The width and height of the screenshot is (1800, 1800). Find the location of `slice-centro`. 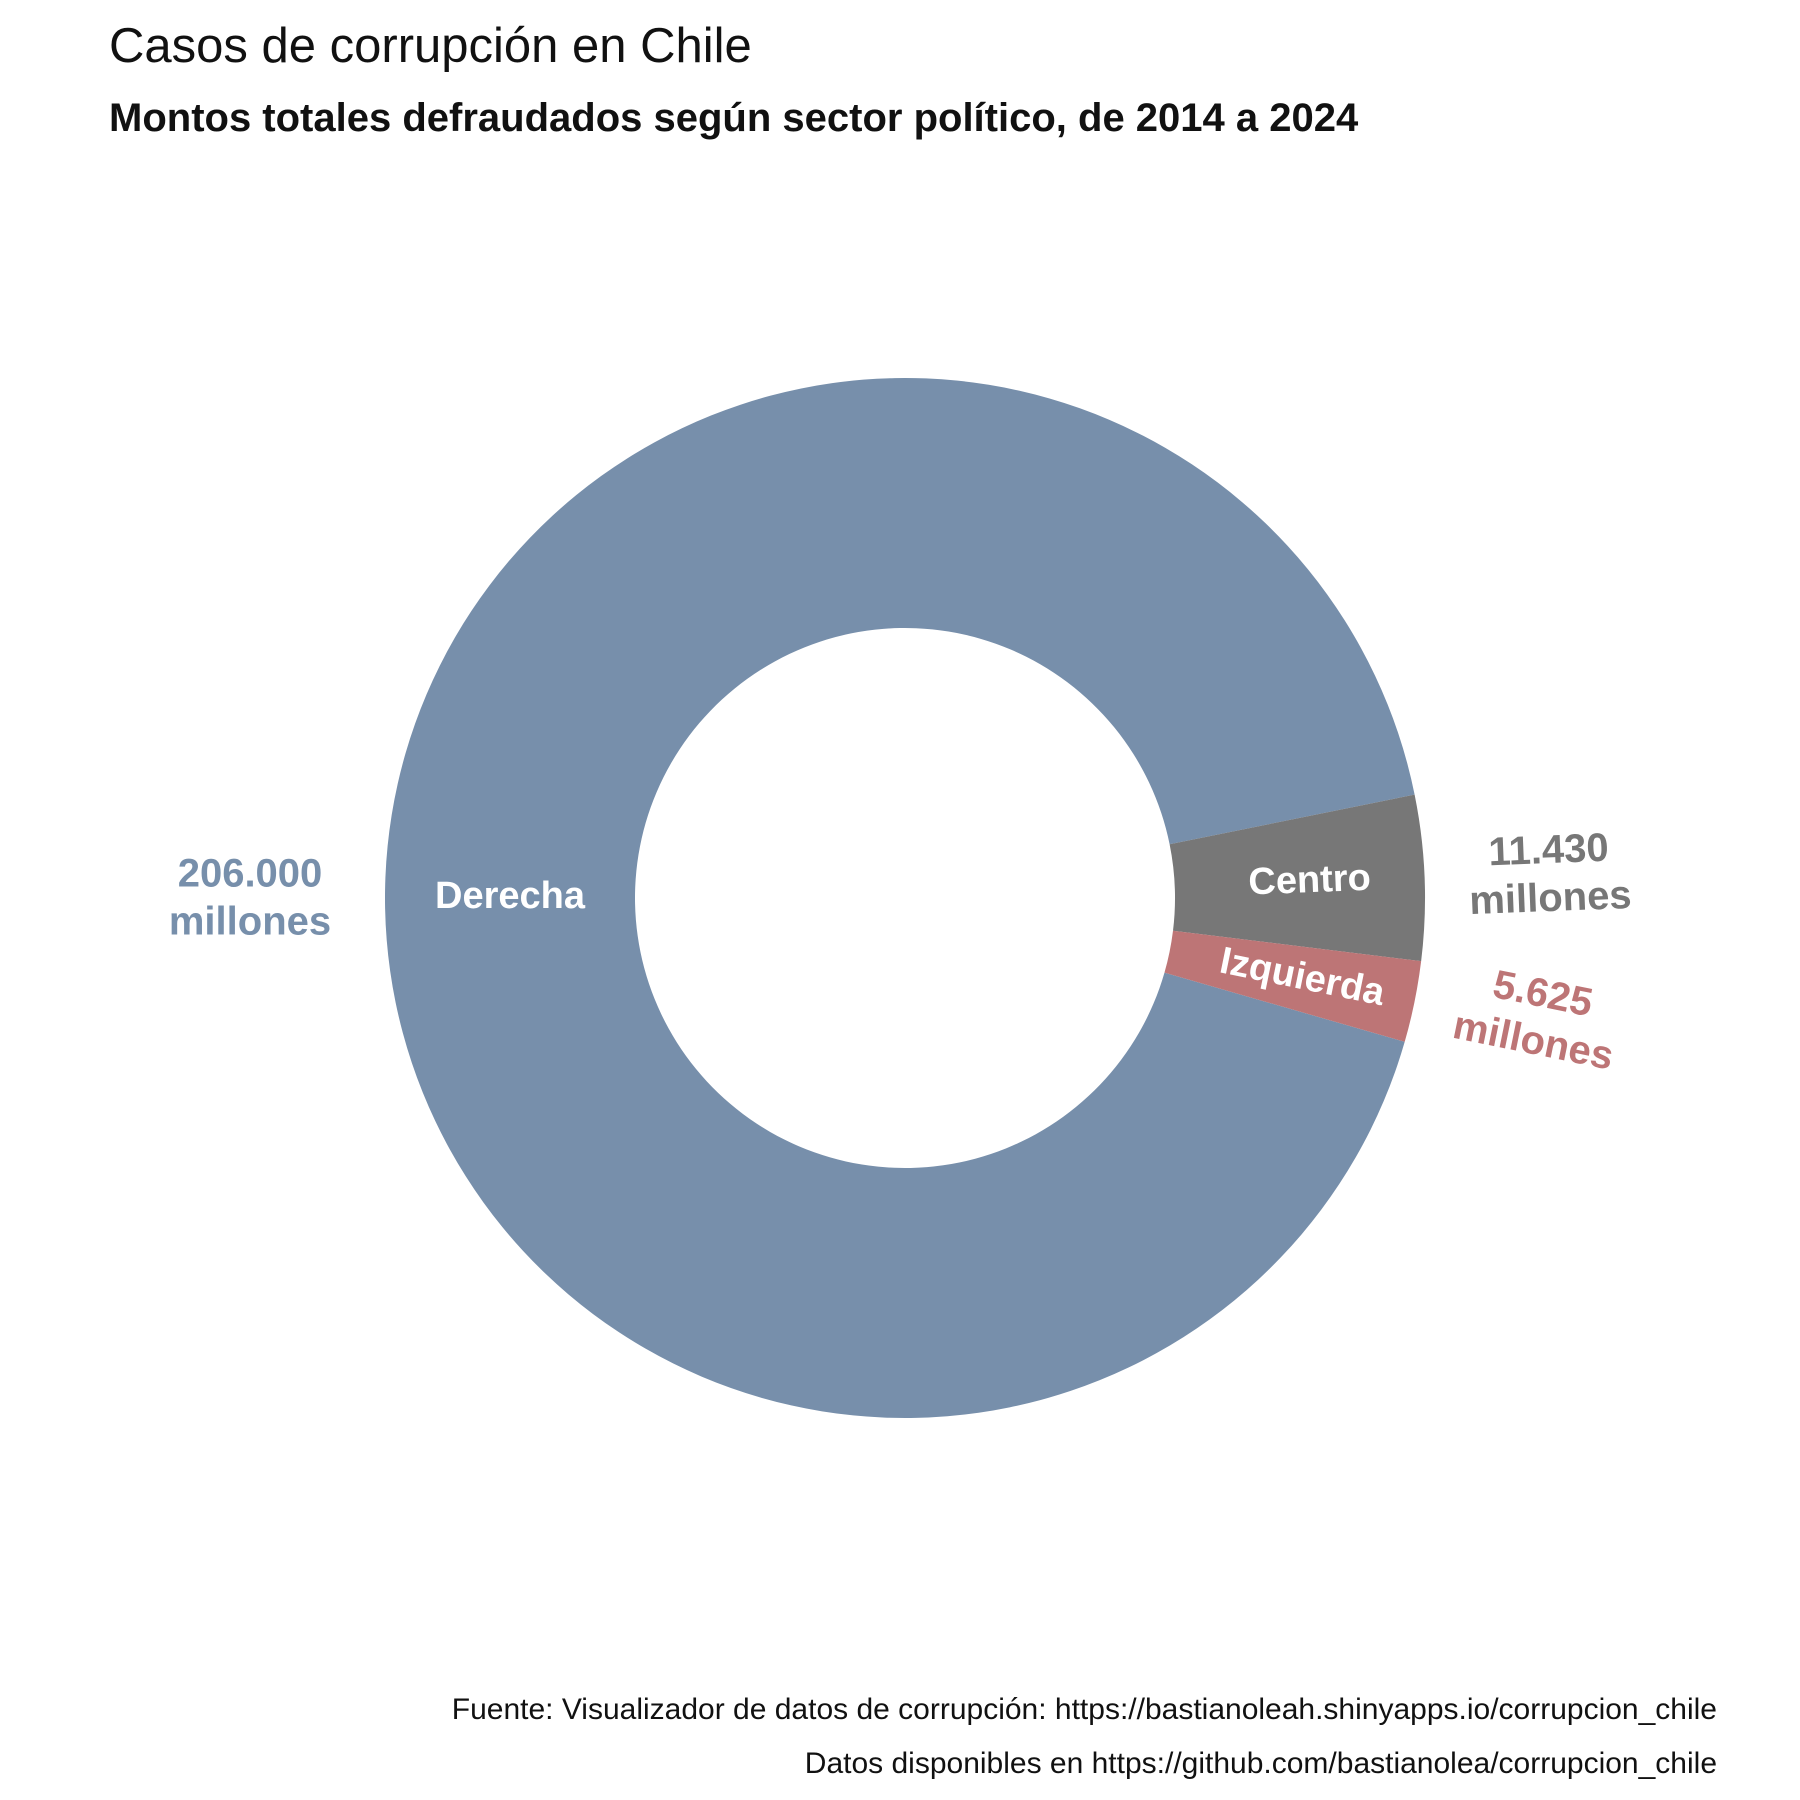

slice-centro is located at coordinates (1297, 878).